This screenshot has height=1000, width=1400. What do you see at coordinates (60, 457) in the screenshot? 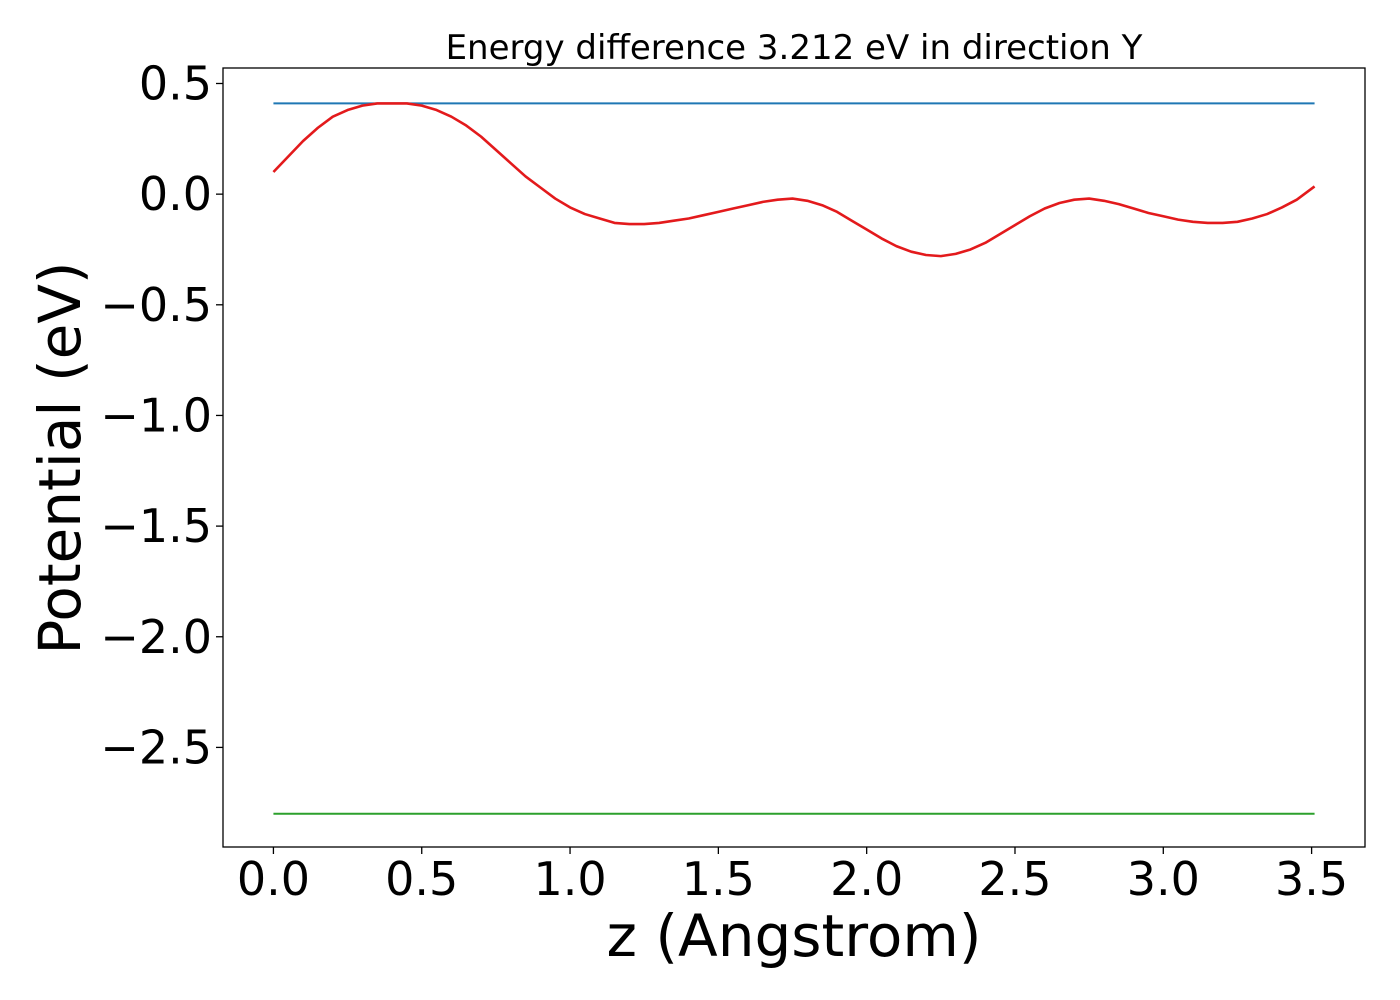
I see `y-axis-label: Potential (eV)` at bounding box center [60, 457].